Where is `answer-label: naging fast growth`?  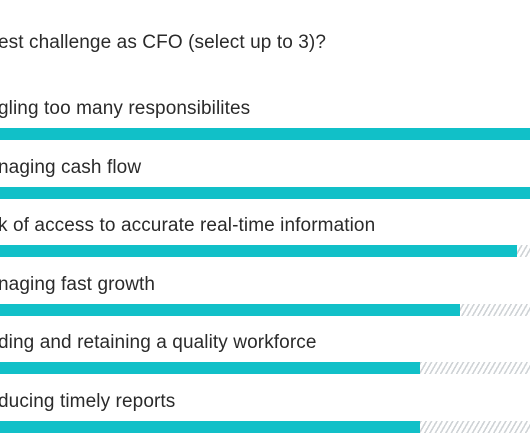
answer-label: naging fast growth is located at coordinates (78, 284).